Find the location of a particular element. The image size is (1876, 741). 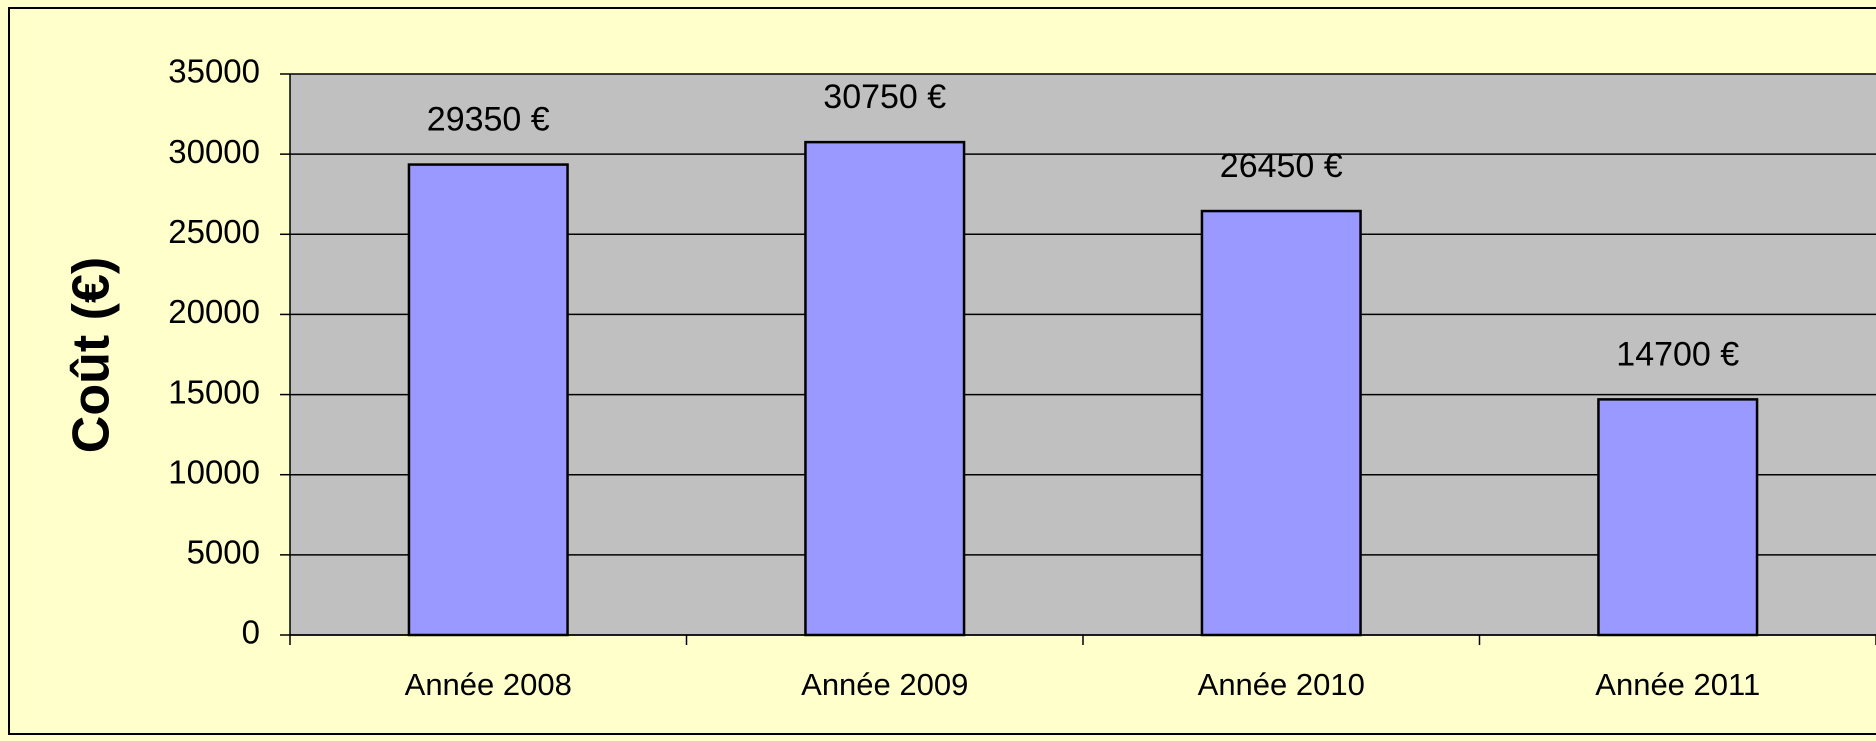

x-tick-label: Année 2011 is located at coordinates (1677, 684).